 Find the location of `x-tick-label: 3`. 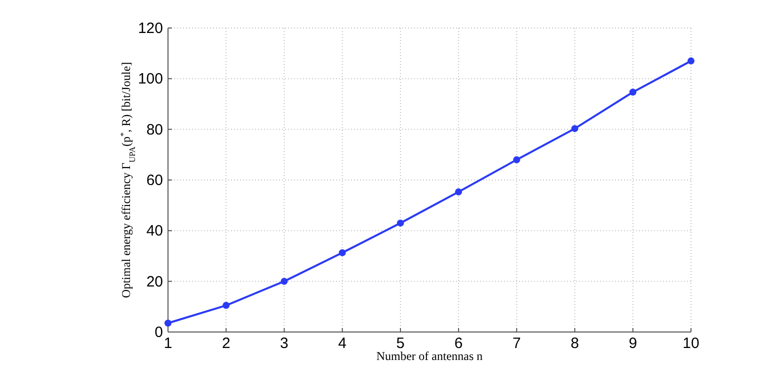

x-tick-label: 3 is located at coordinates (284, 343).